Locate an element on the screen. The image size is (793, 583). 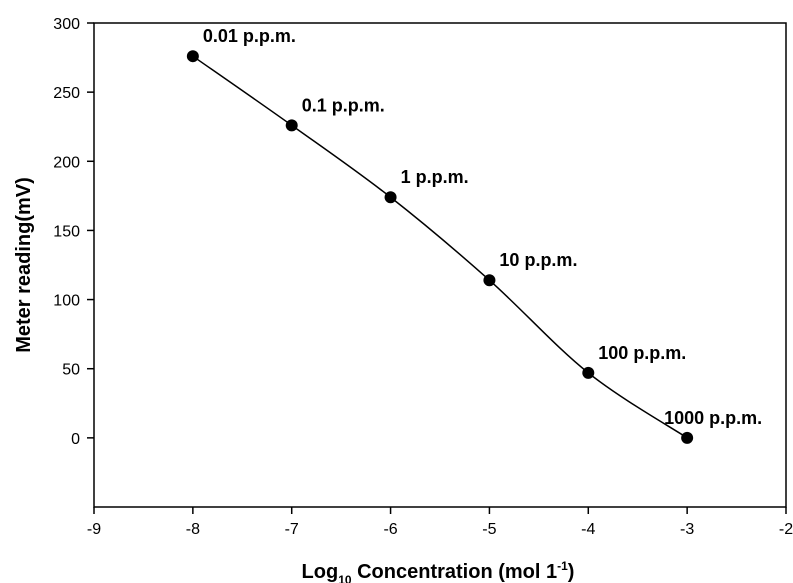
x-axis-title-suffix: ) is located at coordinates (571, 572).